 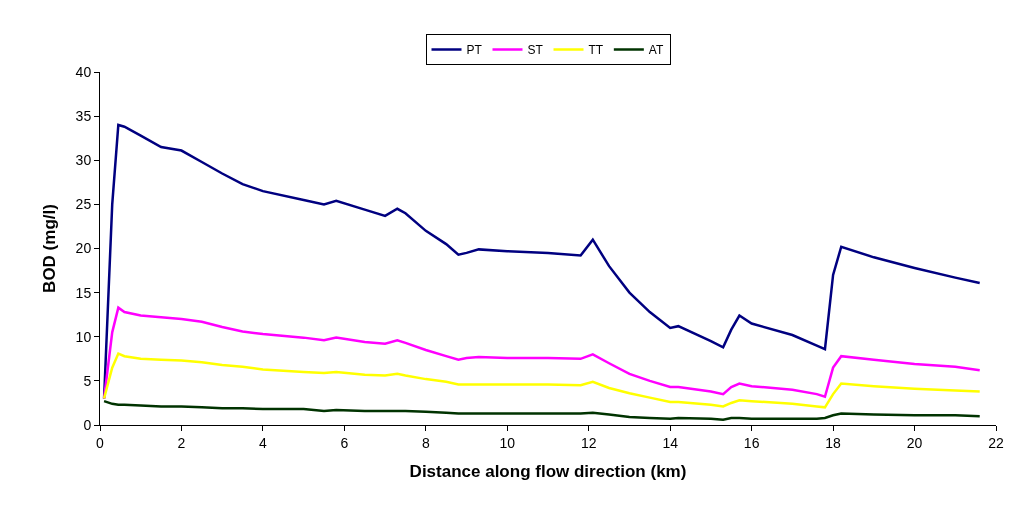 I want to click on x-tick-label: 12, so click(x=588, y=442).